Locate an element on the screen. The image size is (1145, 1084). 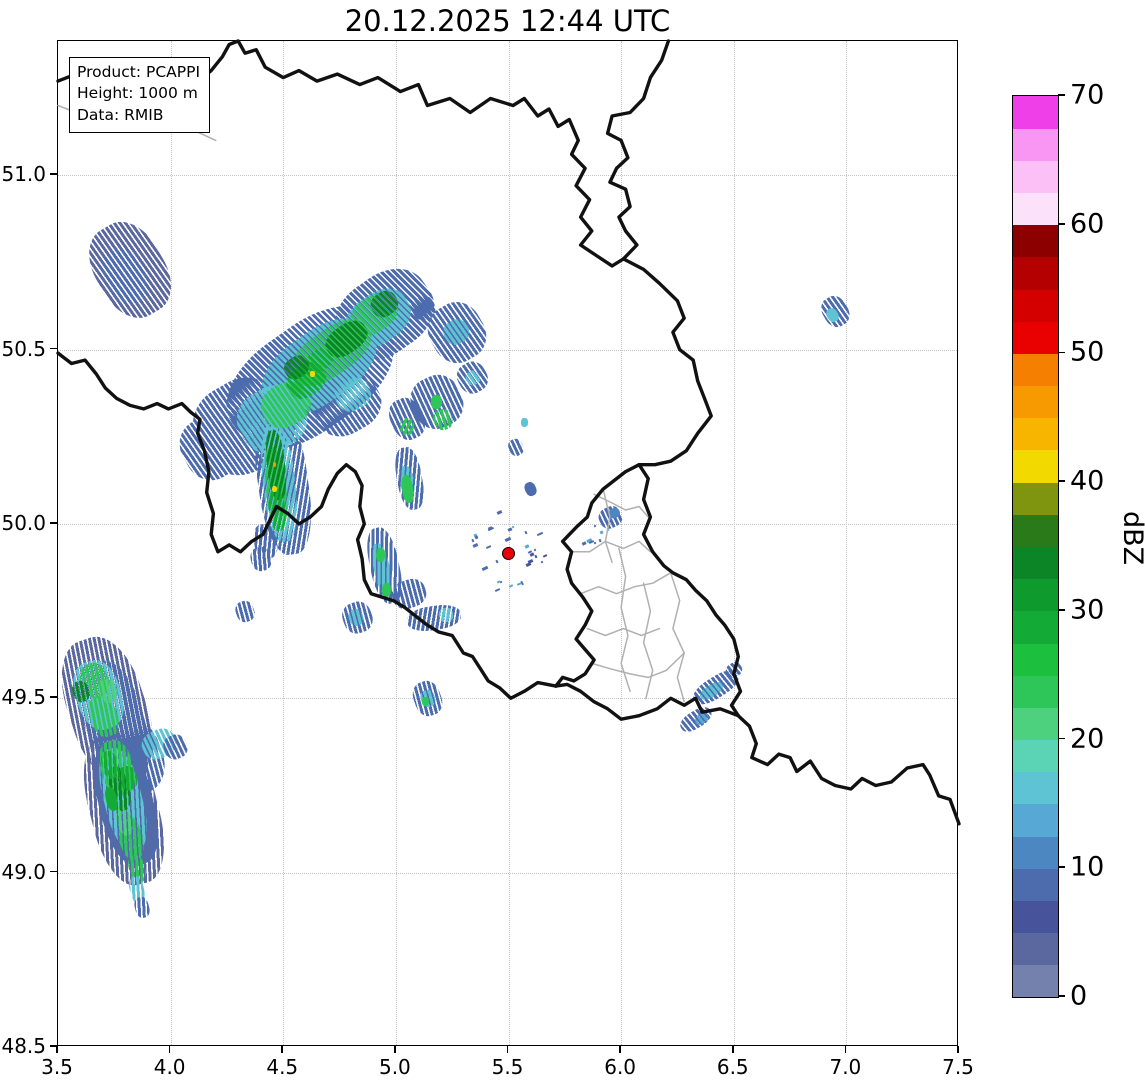
x-axis-tick-label: 6.0 is located at coordinates (620, 1067).